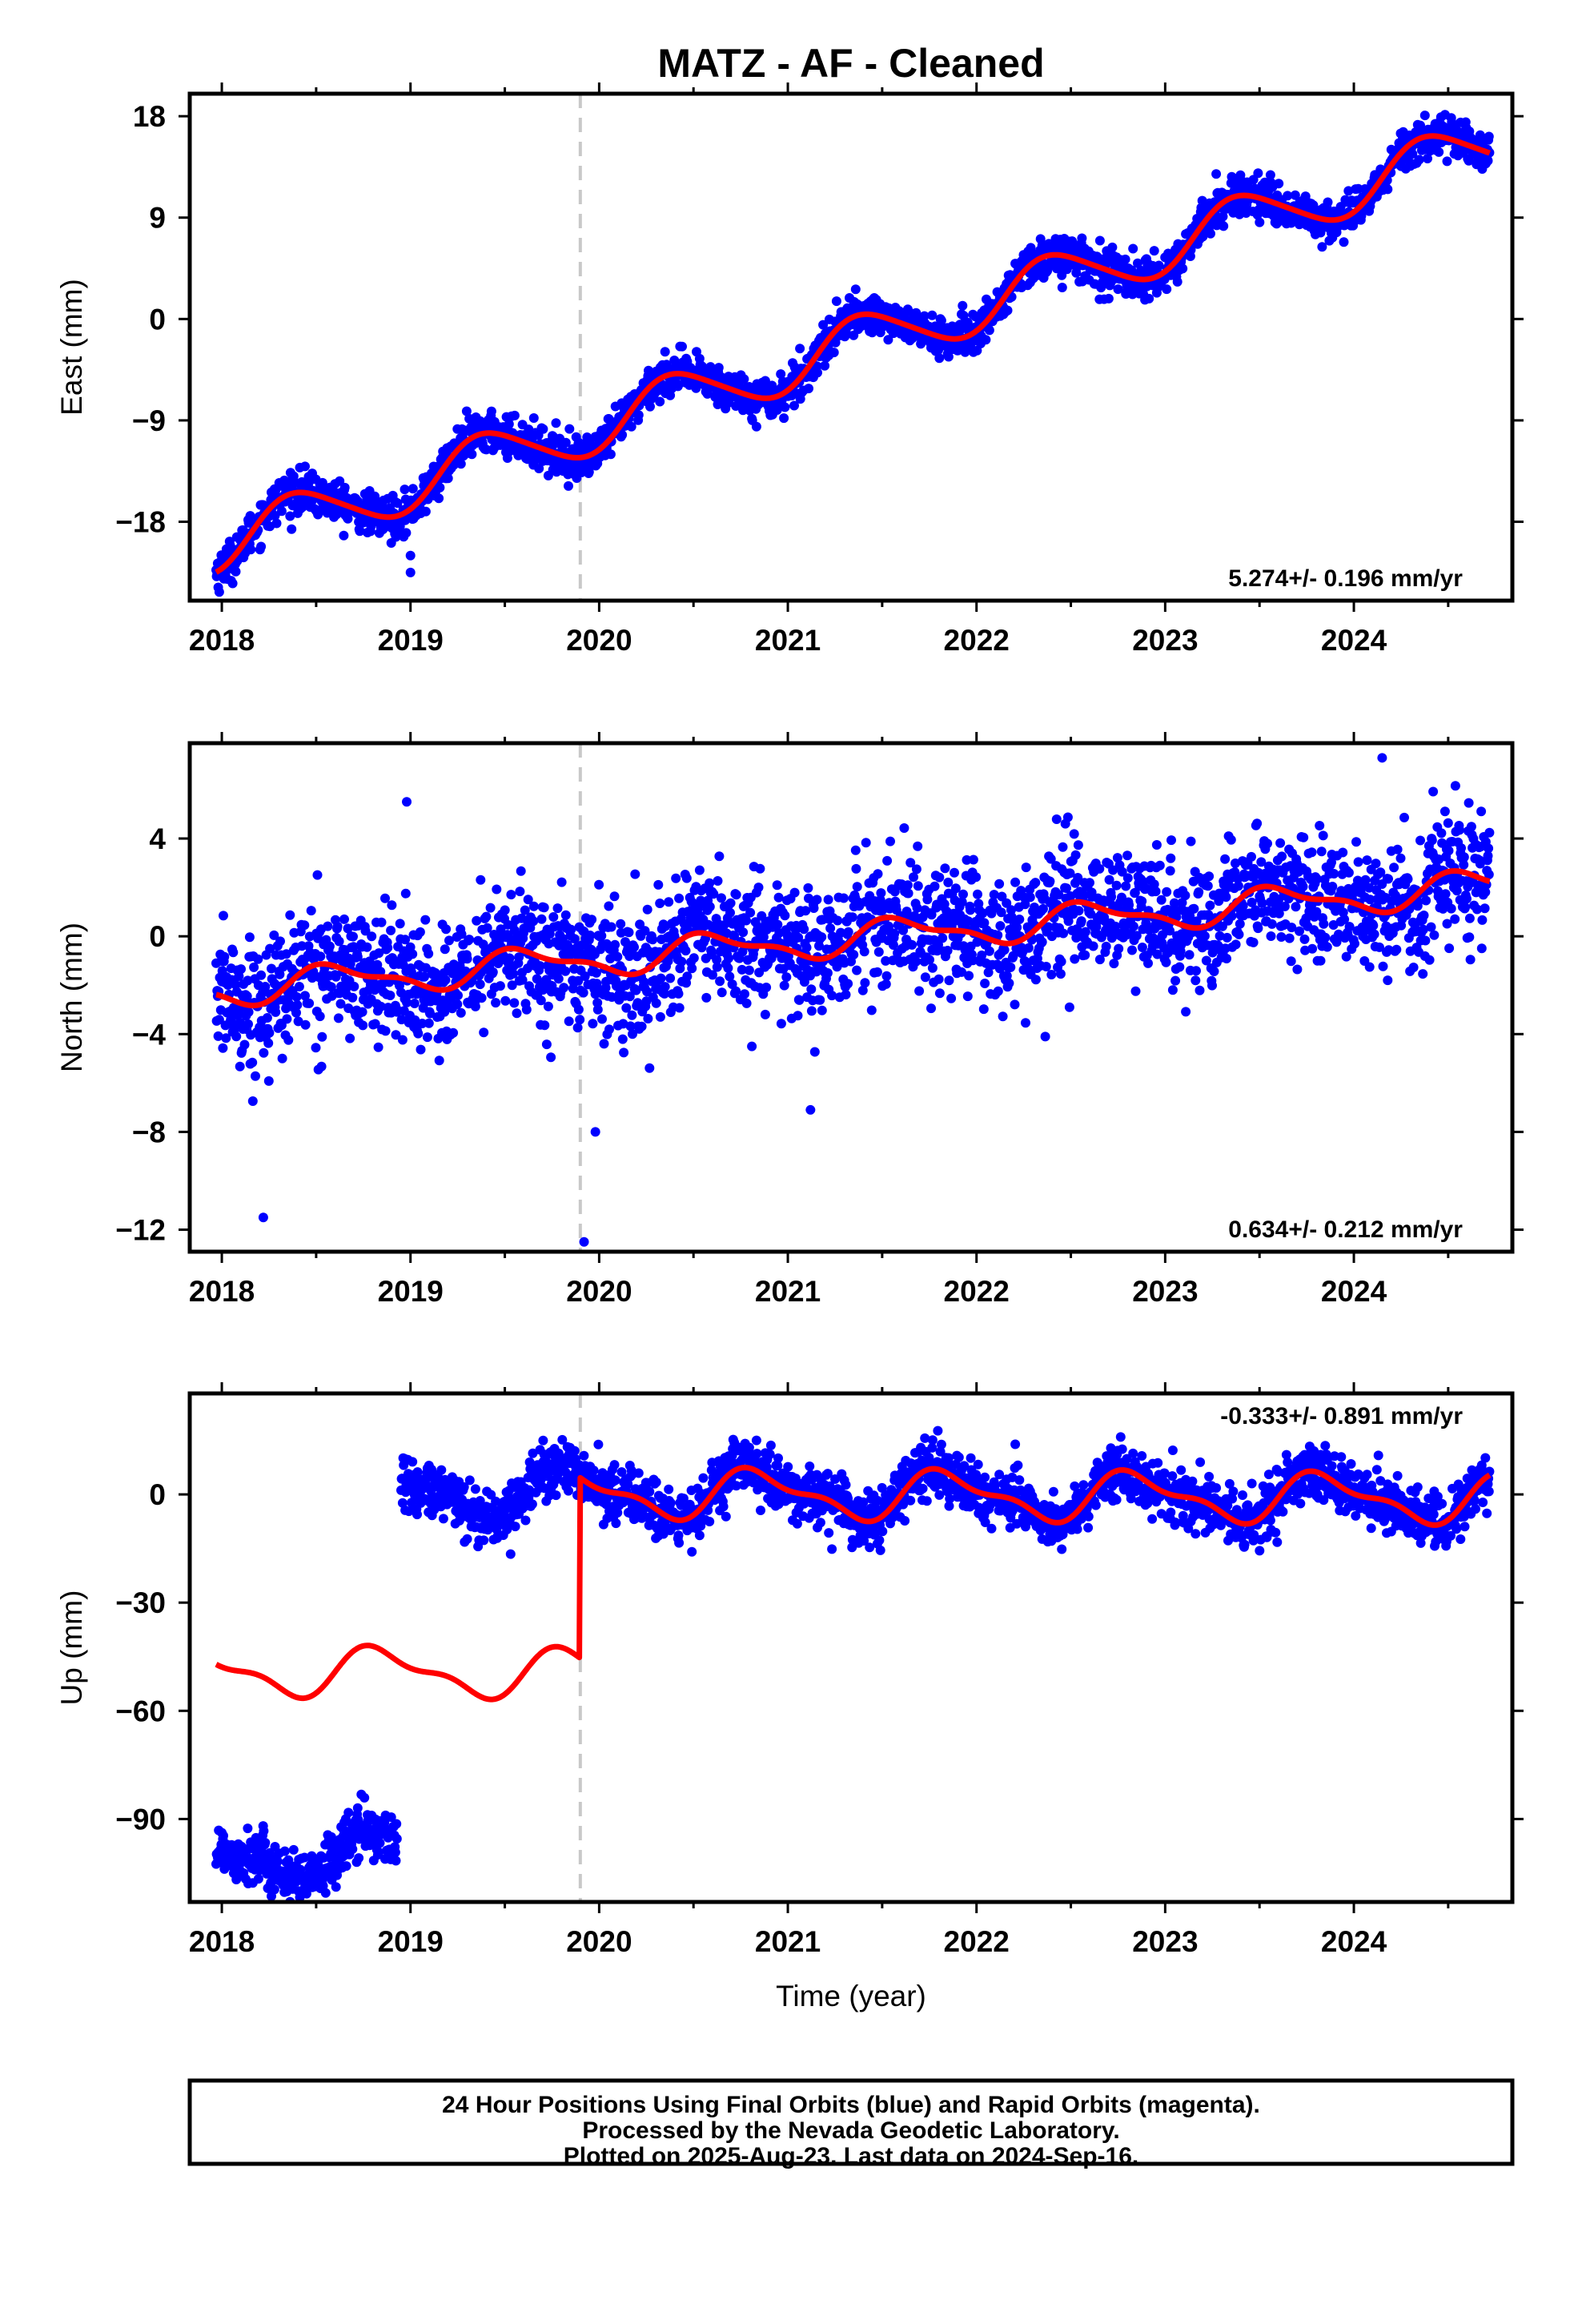 This screenshot has height=2324, width=1582. What do you see at coordinates (1165, 640) in the screenshot?
I see `x-tick-label: 2023` at bounding box center [1165, 640].